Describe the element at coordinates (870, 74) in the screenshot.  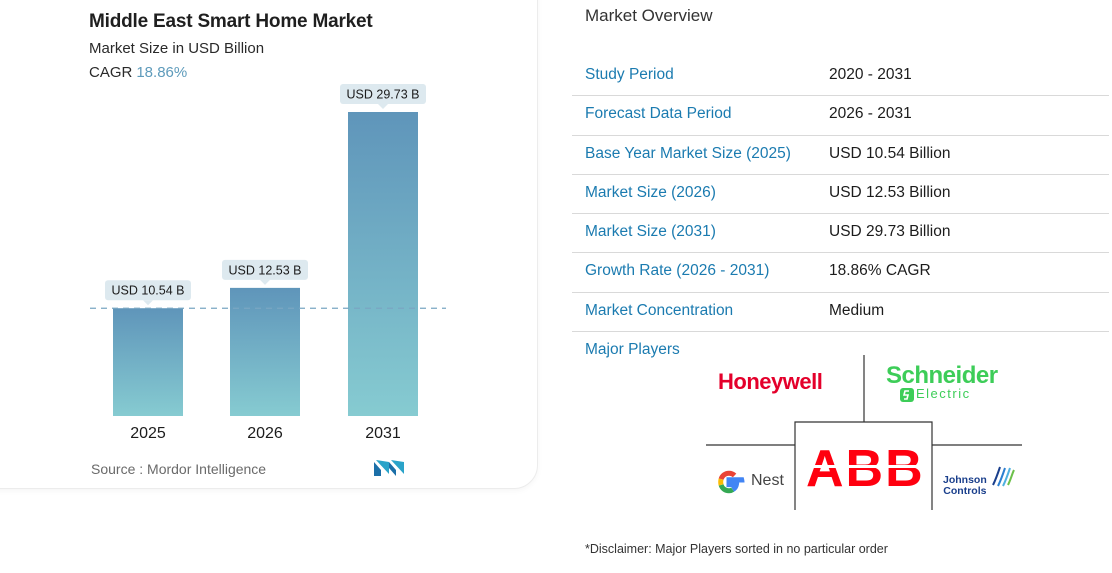
I see `overview-value: 2020 - 2031` at that location.